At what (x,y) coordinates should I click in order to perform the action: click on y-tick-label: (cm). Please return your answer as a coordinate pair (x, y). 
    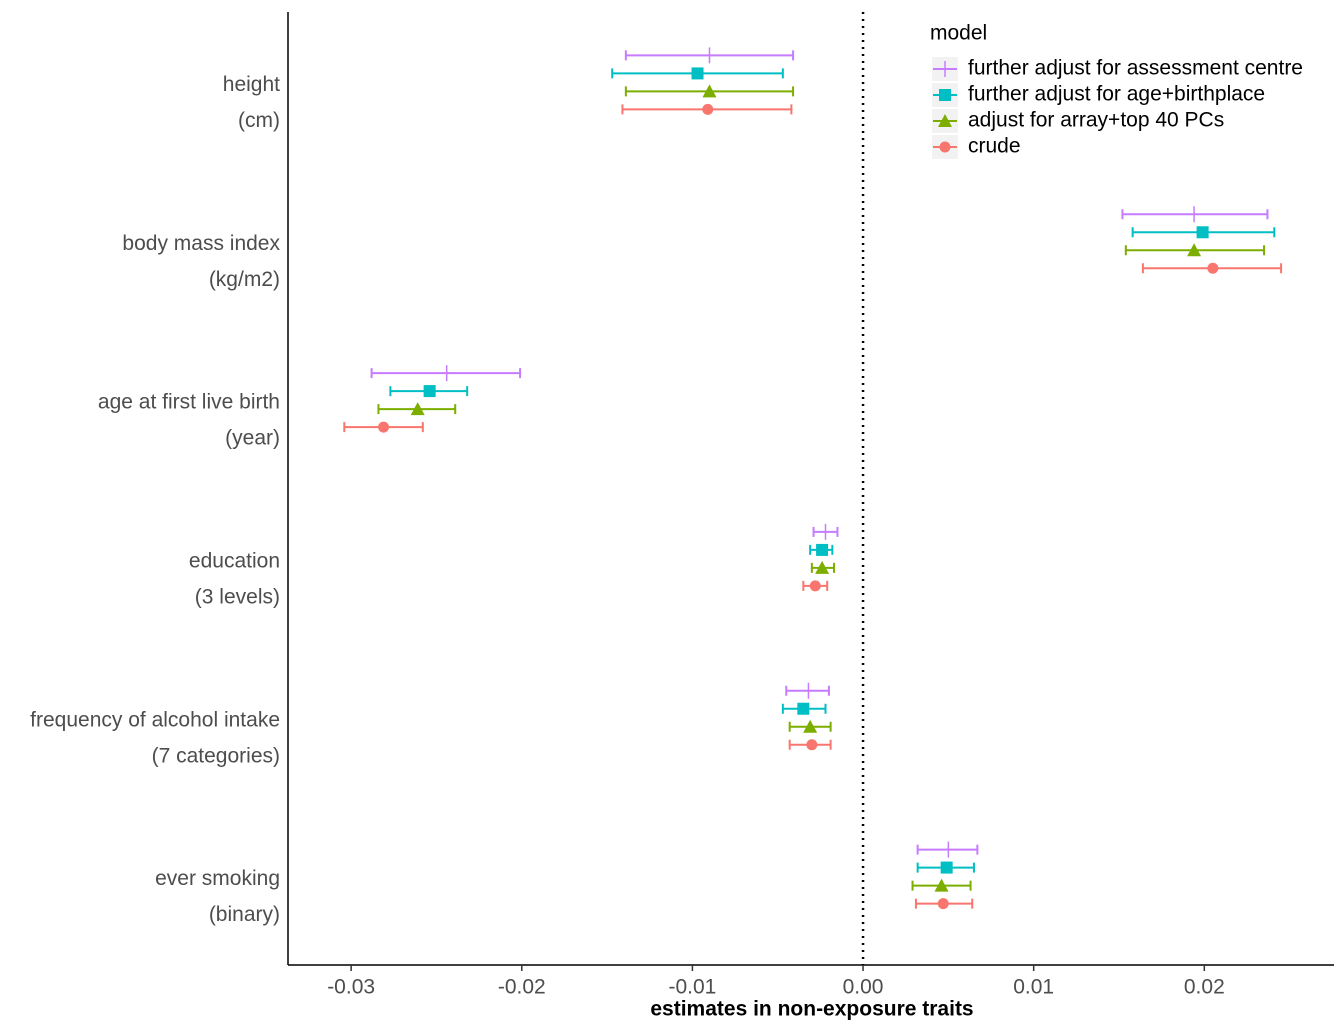
    Looking at the image, I should click on (259, 120).